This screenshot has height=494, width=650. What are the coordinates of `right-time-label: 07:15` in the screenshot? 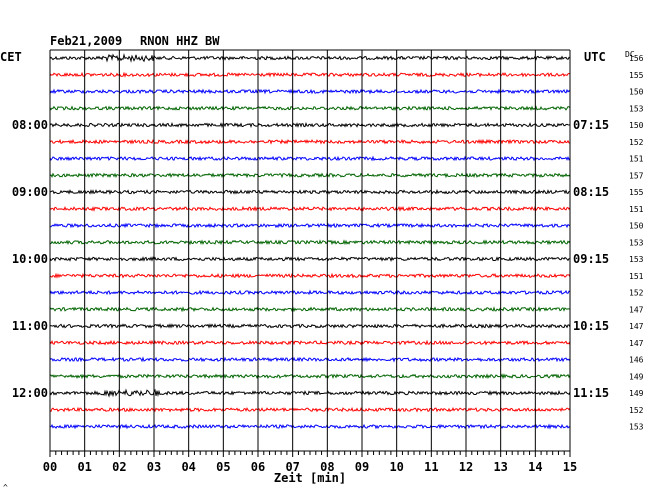 It's located at (591, 125).